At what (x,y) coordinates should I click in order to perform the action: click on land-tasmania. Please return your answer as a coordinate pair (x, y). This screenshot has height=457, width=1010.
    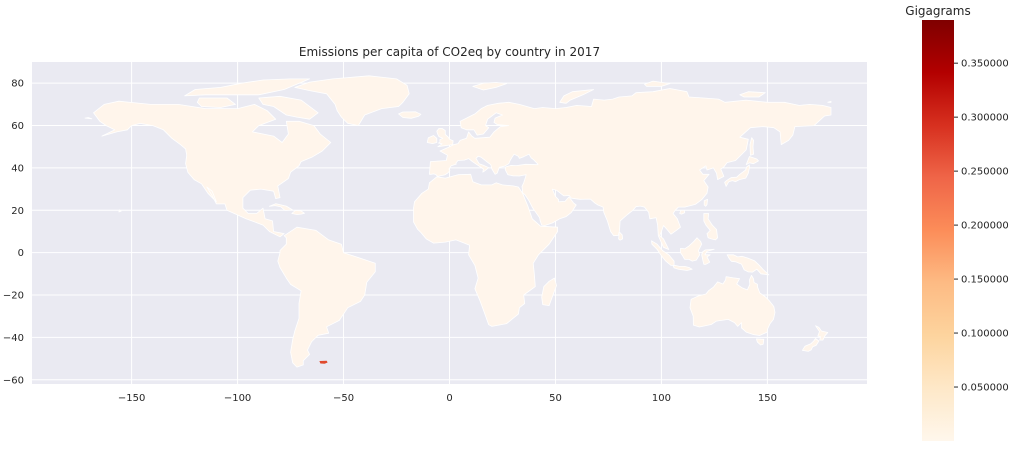
    Looking at the image, I should click on (760, 342).